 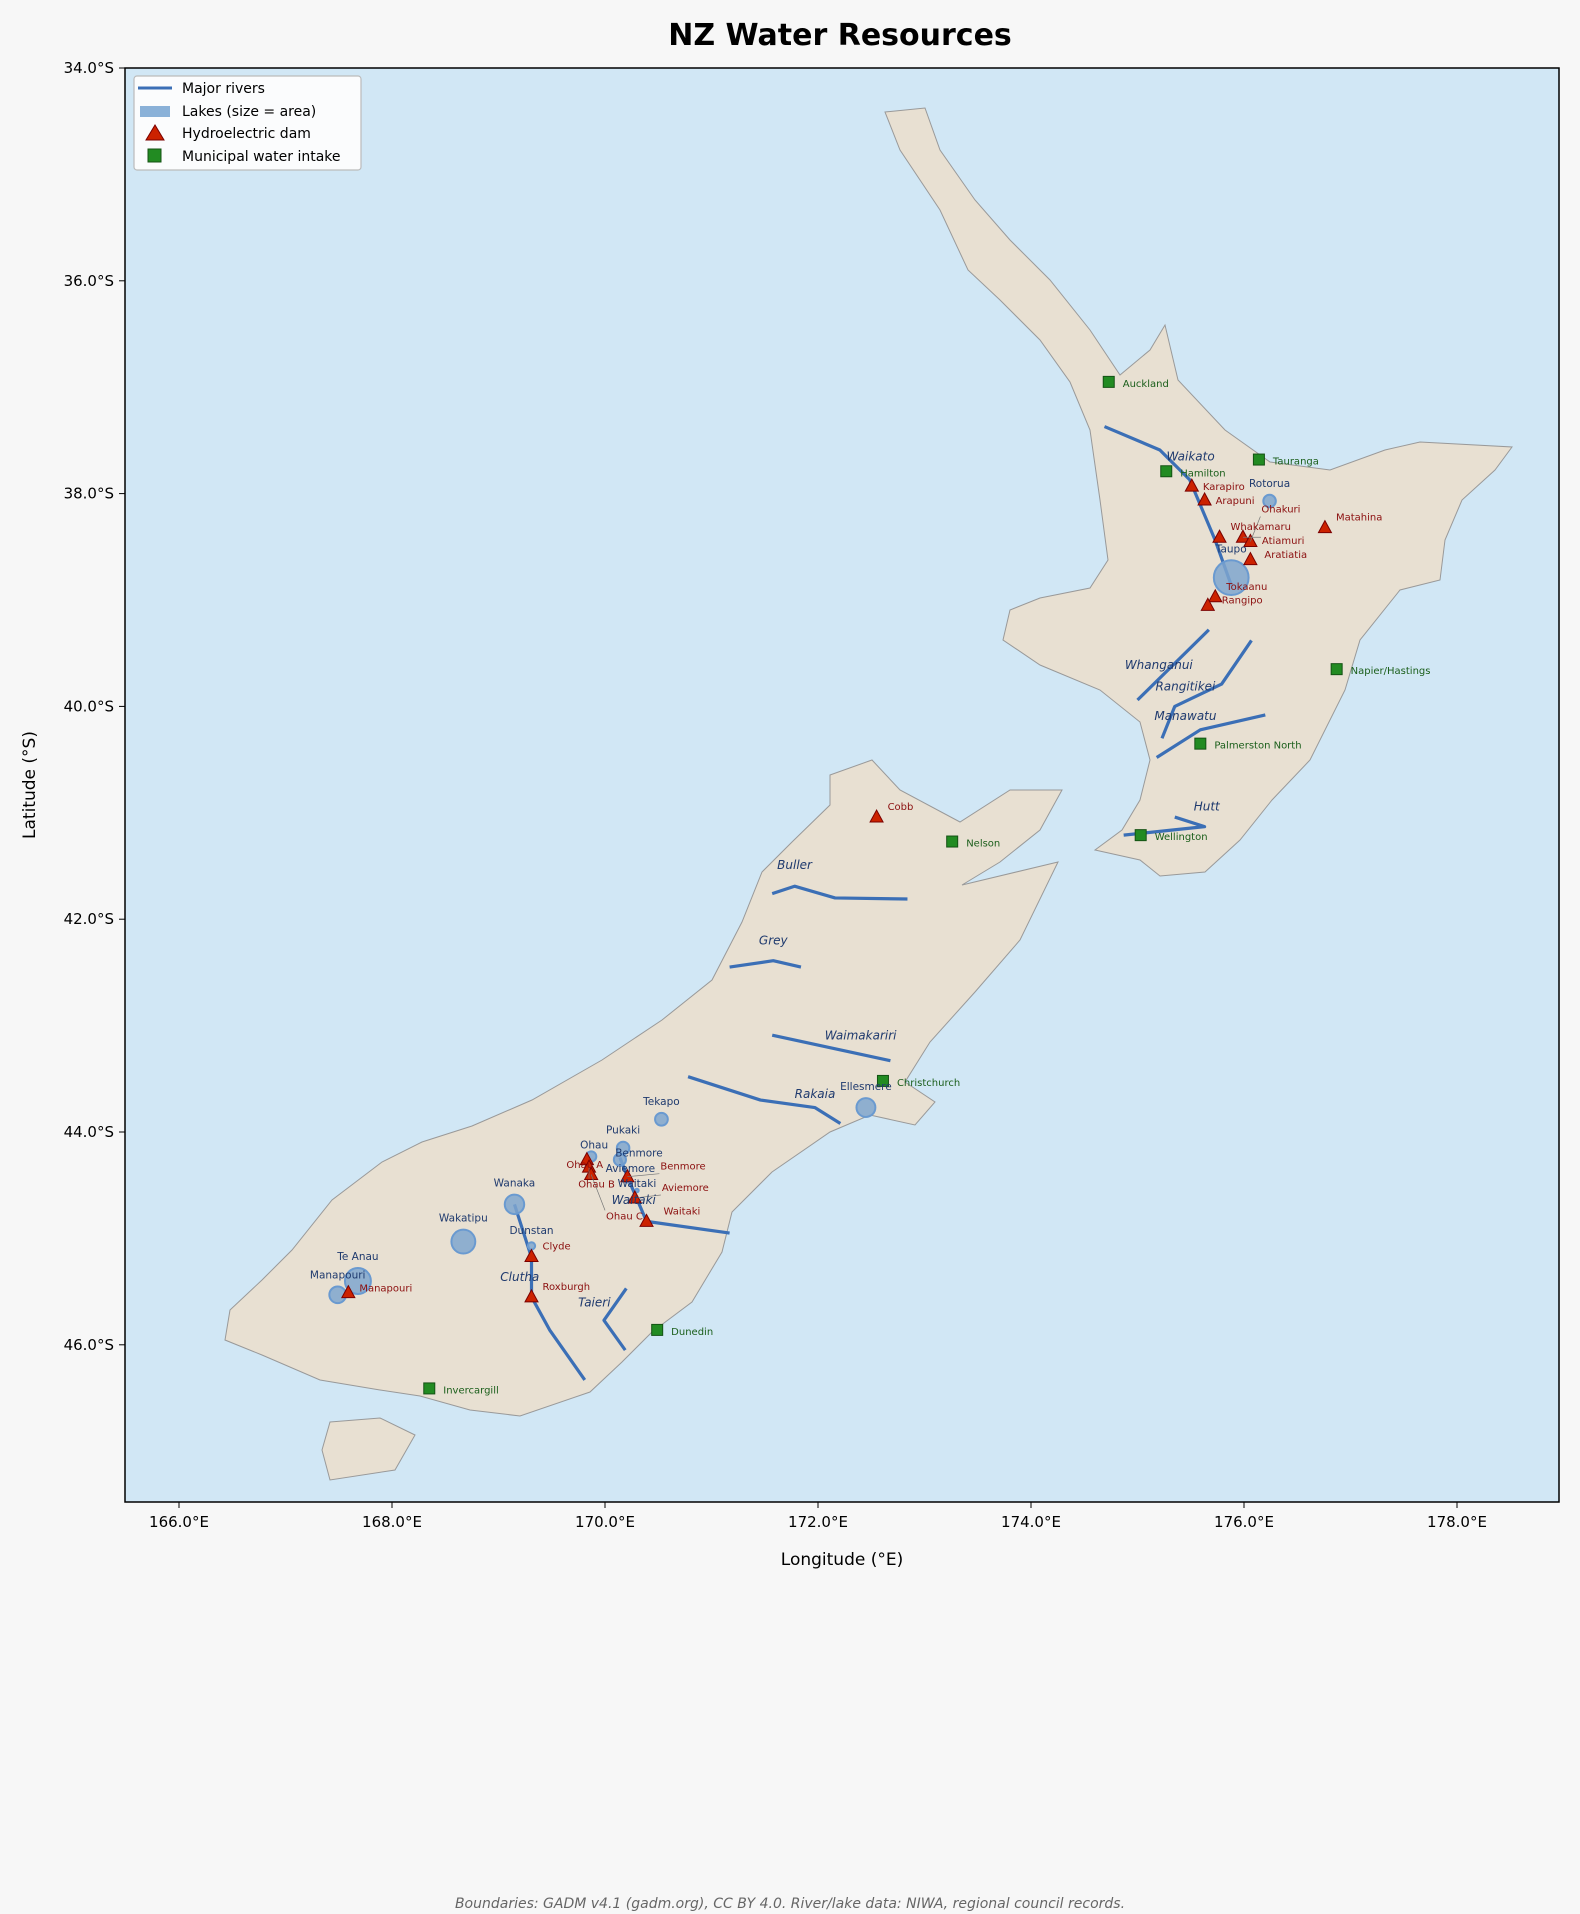 I want to click on river-rakaia, so click(x=764, y=1100).